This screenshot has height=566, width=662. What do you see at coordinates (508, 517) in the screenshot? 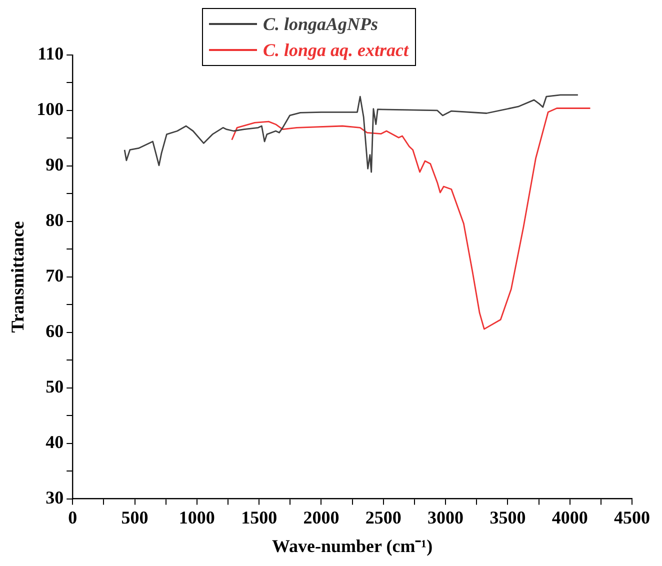
I see `x-tick-label: 3500` at bounding box center [508, 517].